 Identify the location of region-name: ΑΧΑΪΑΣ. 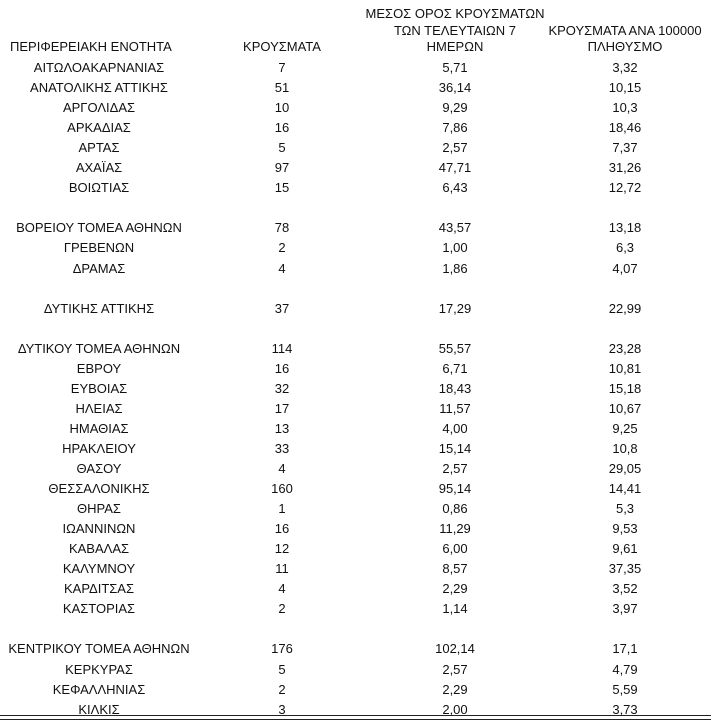
(99, 168).